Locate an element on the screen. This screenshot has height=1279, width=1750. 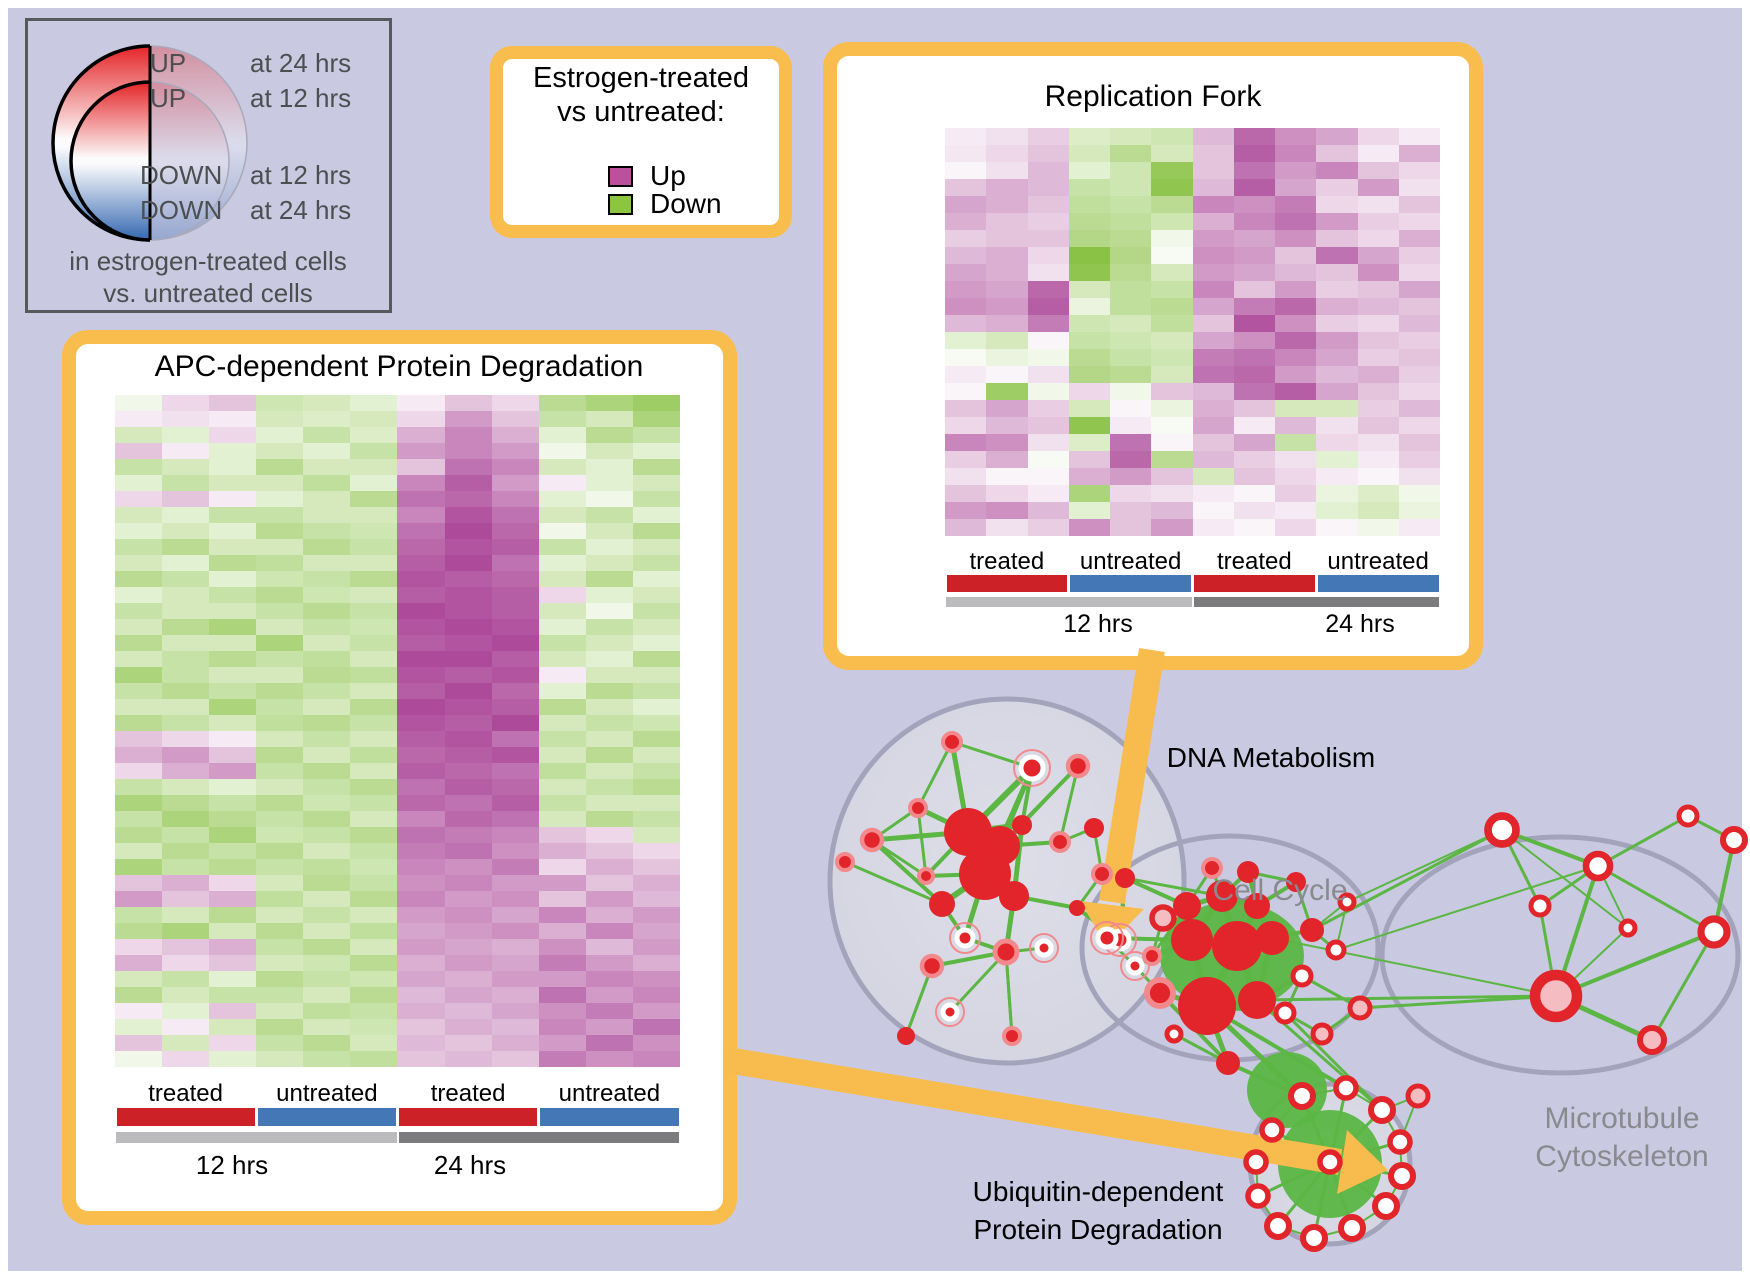
condition-label-untreated: untreated is located at coordinates (609, 1093).